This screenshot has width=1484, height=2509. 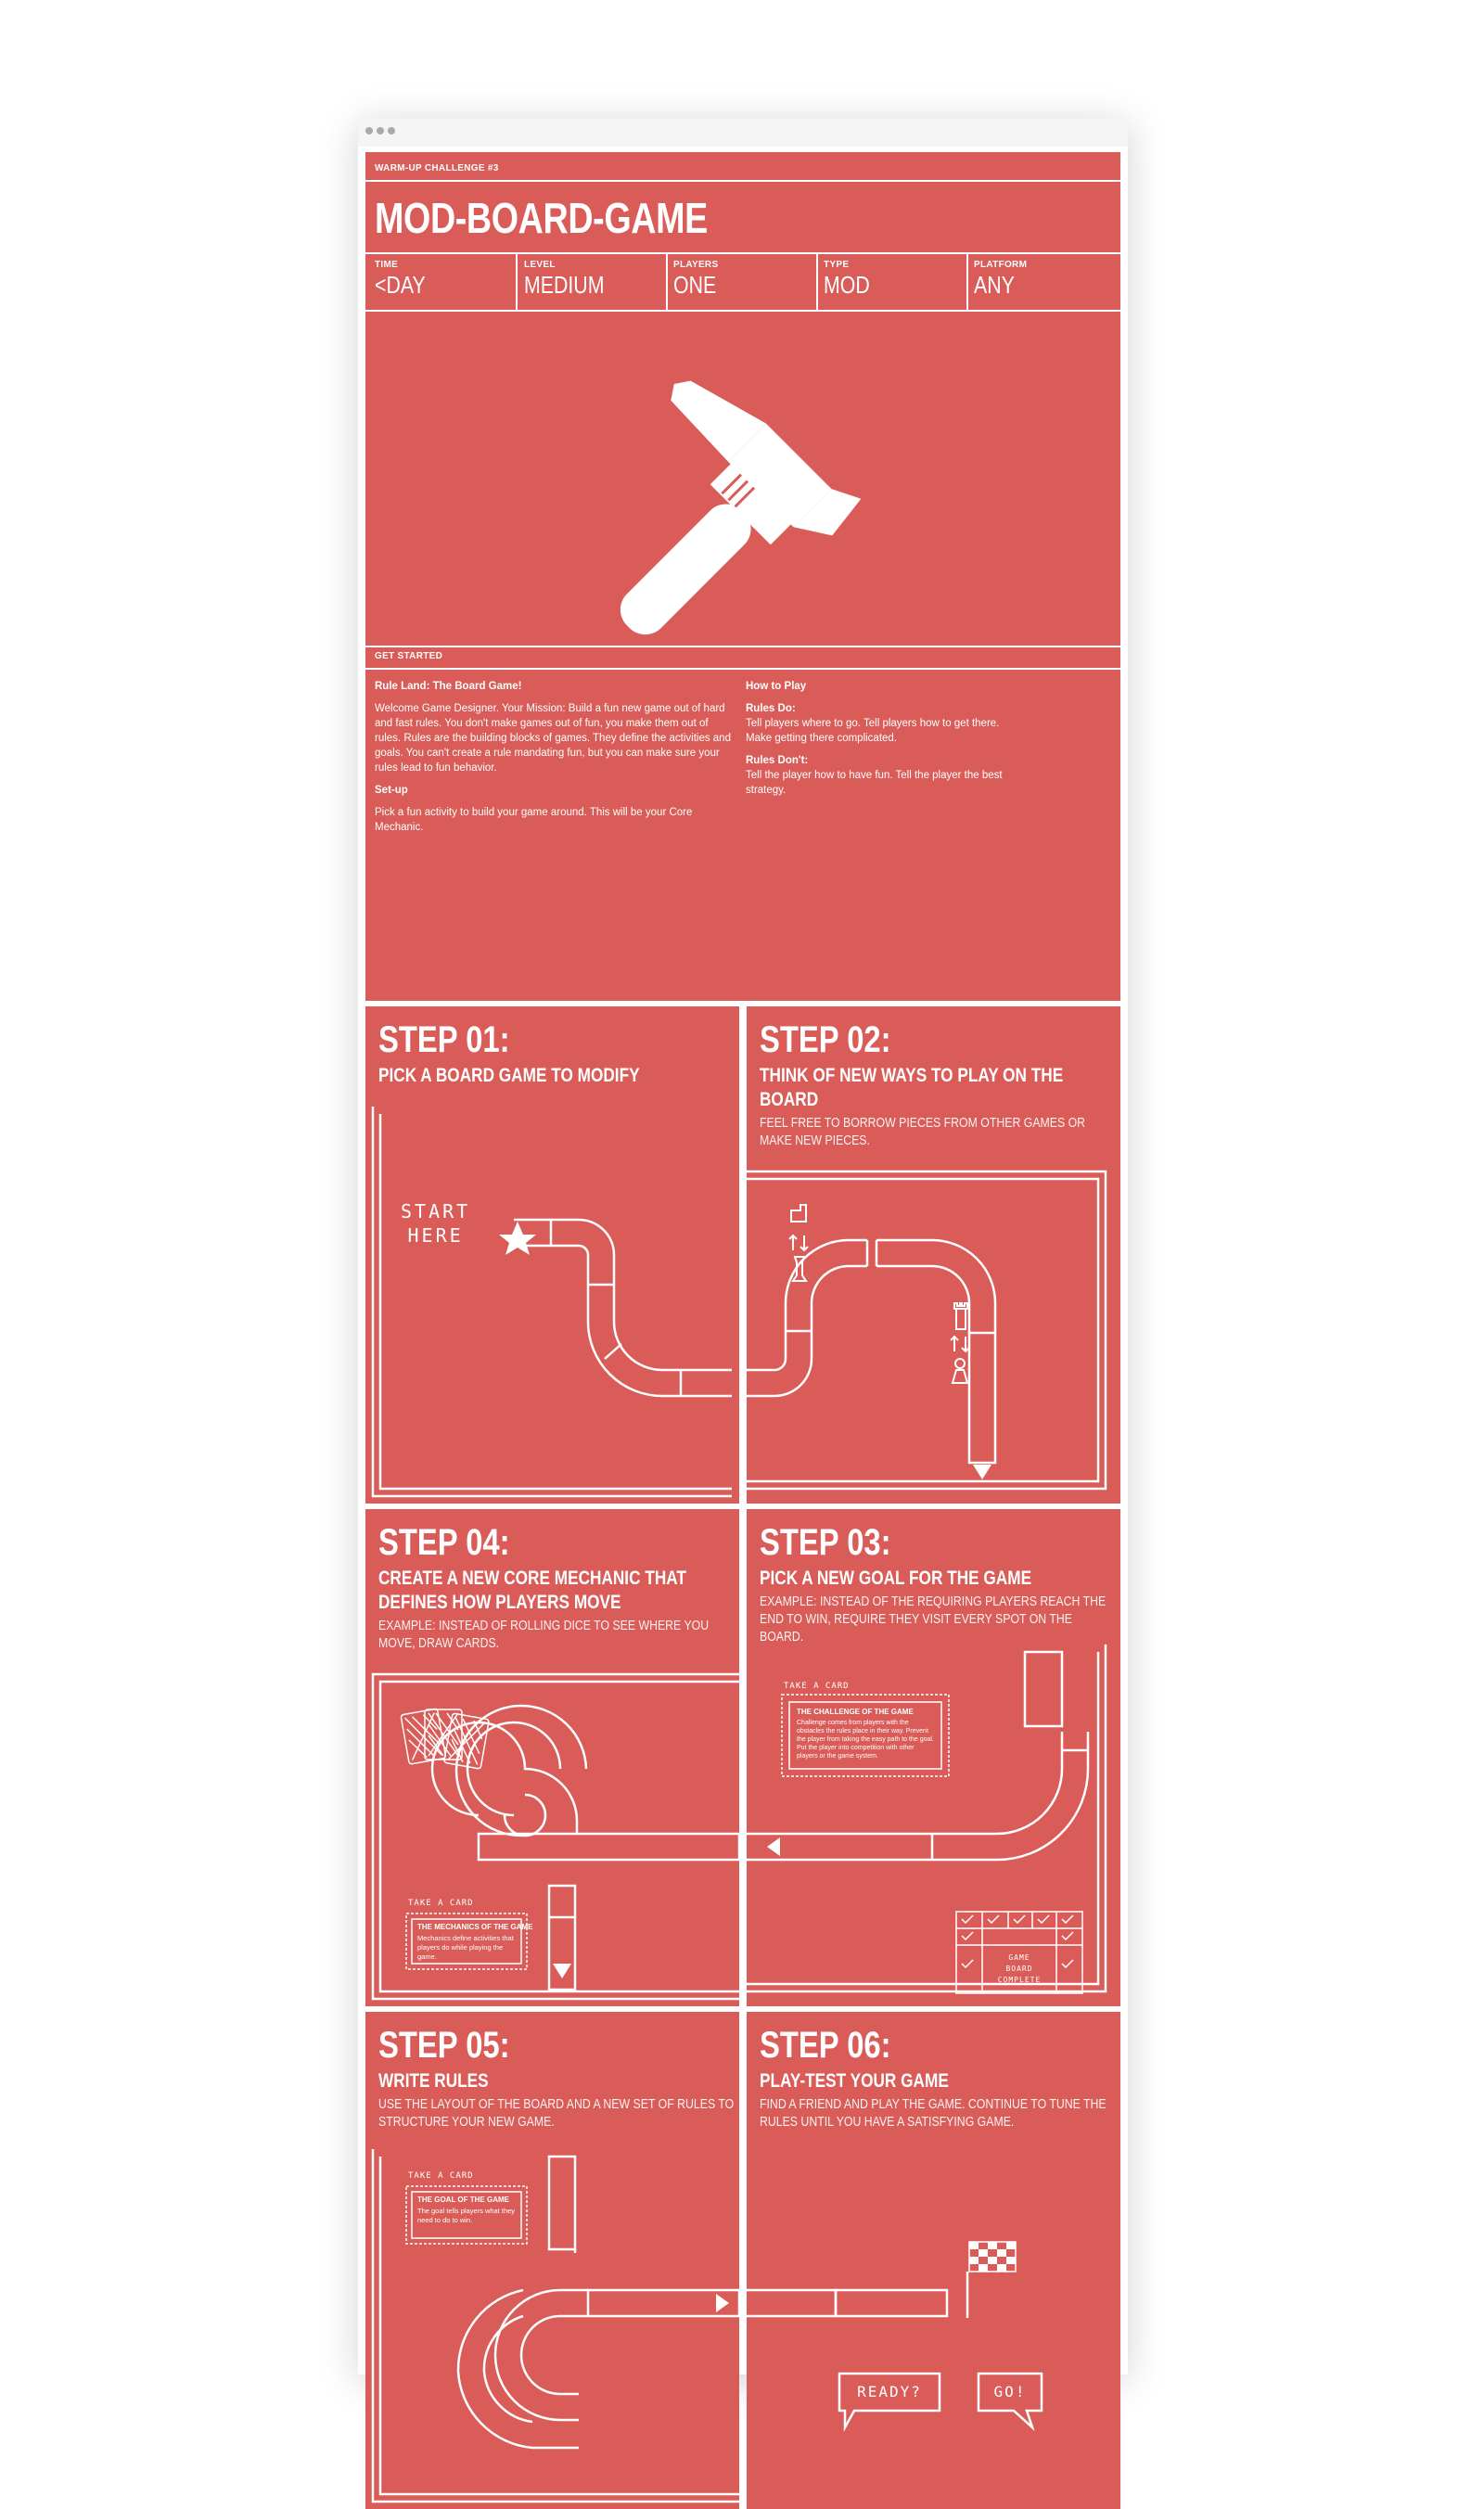 What do you see at coordinates (696, 265) in the screenshot?
I see `meta-label-players: PLAYERS` at bounding box center [696, 265].